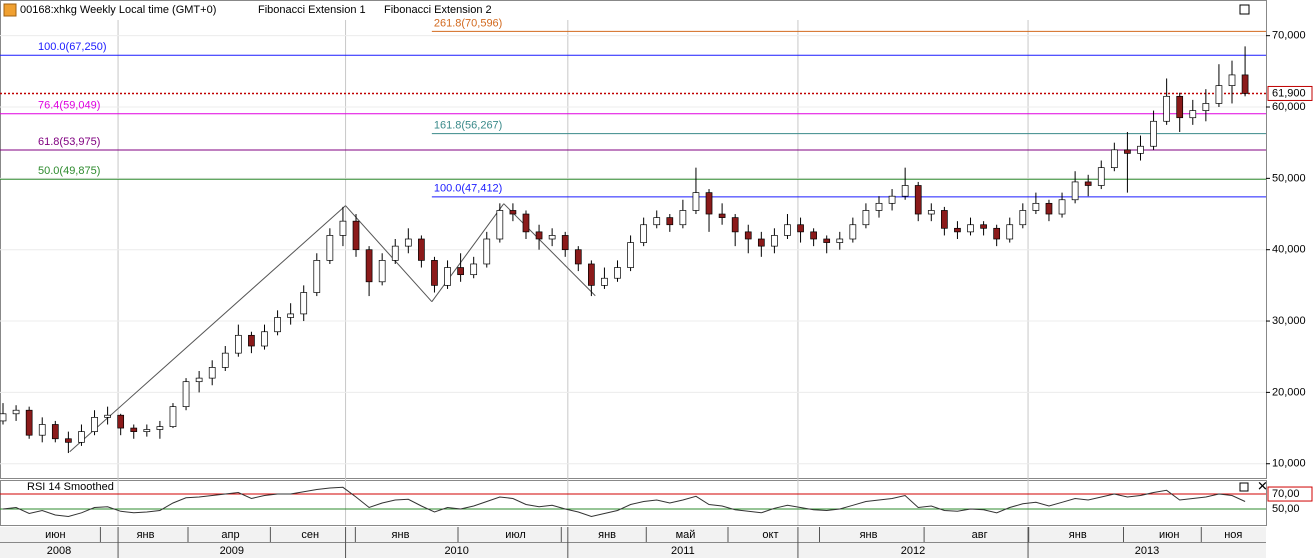 This screenshot has width=1316, height=558. I want to click on y-tick-label: 30,000, so click(1289, 321).